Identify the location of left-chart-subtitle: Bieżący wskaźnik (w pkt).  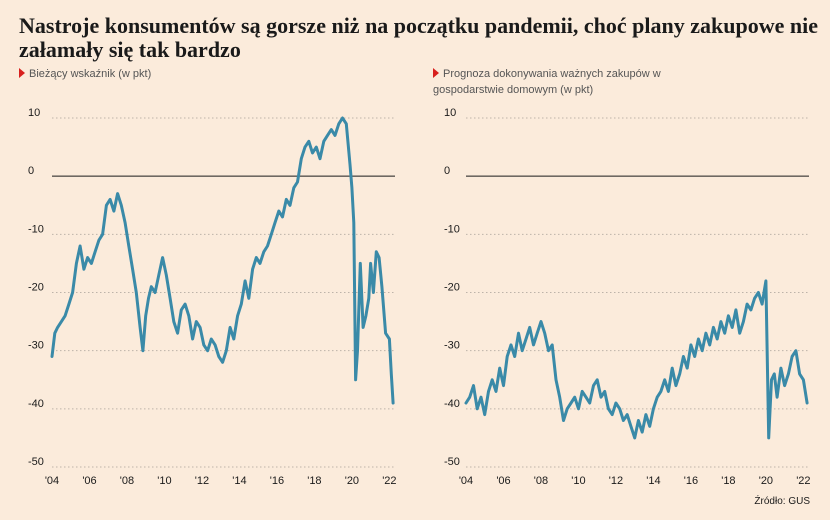
(199, 74).